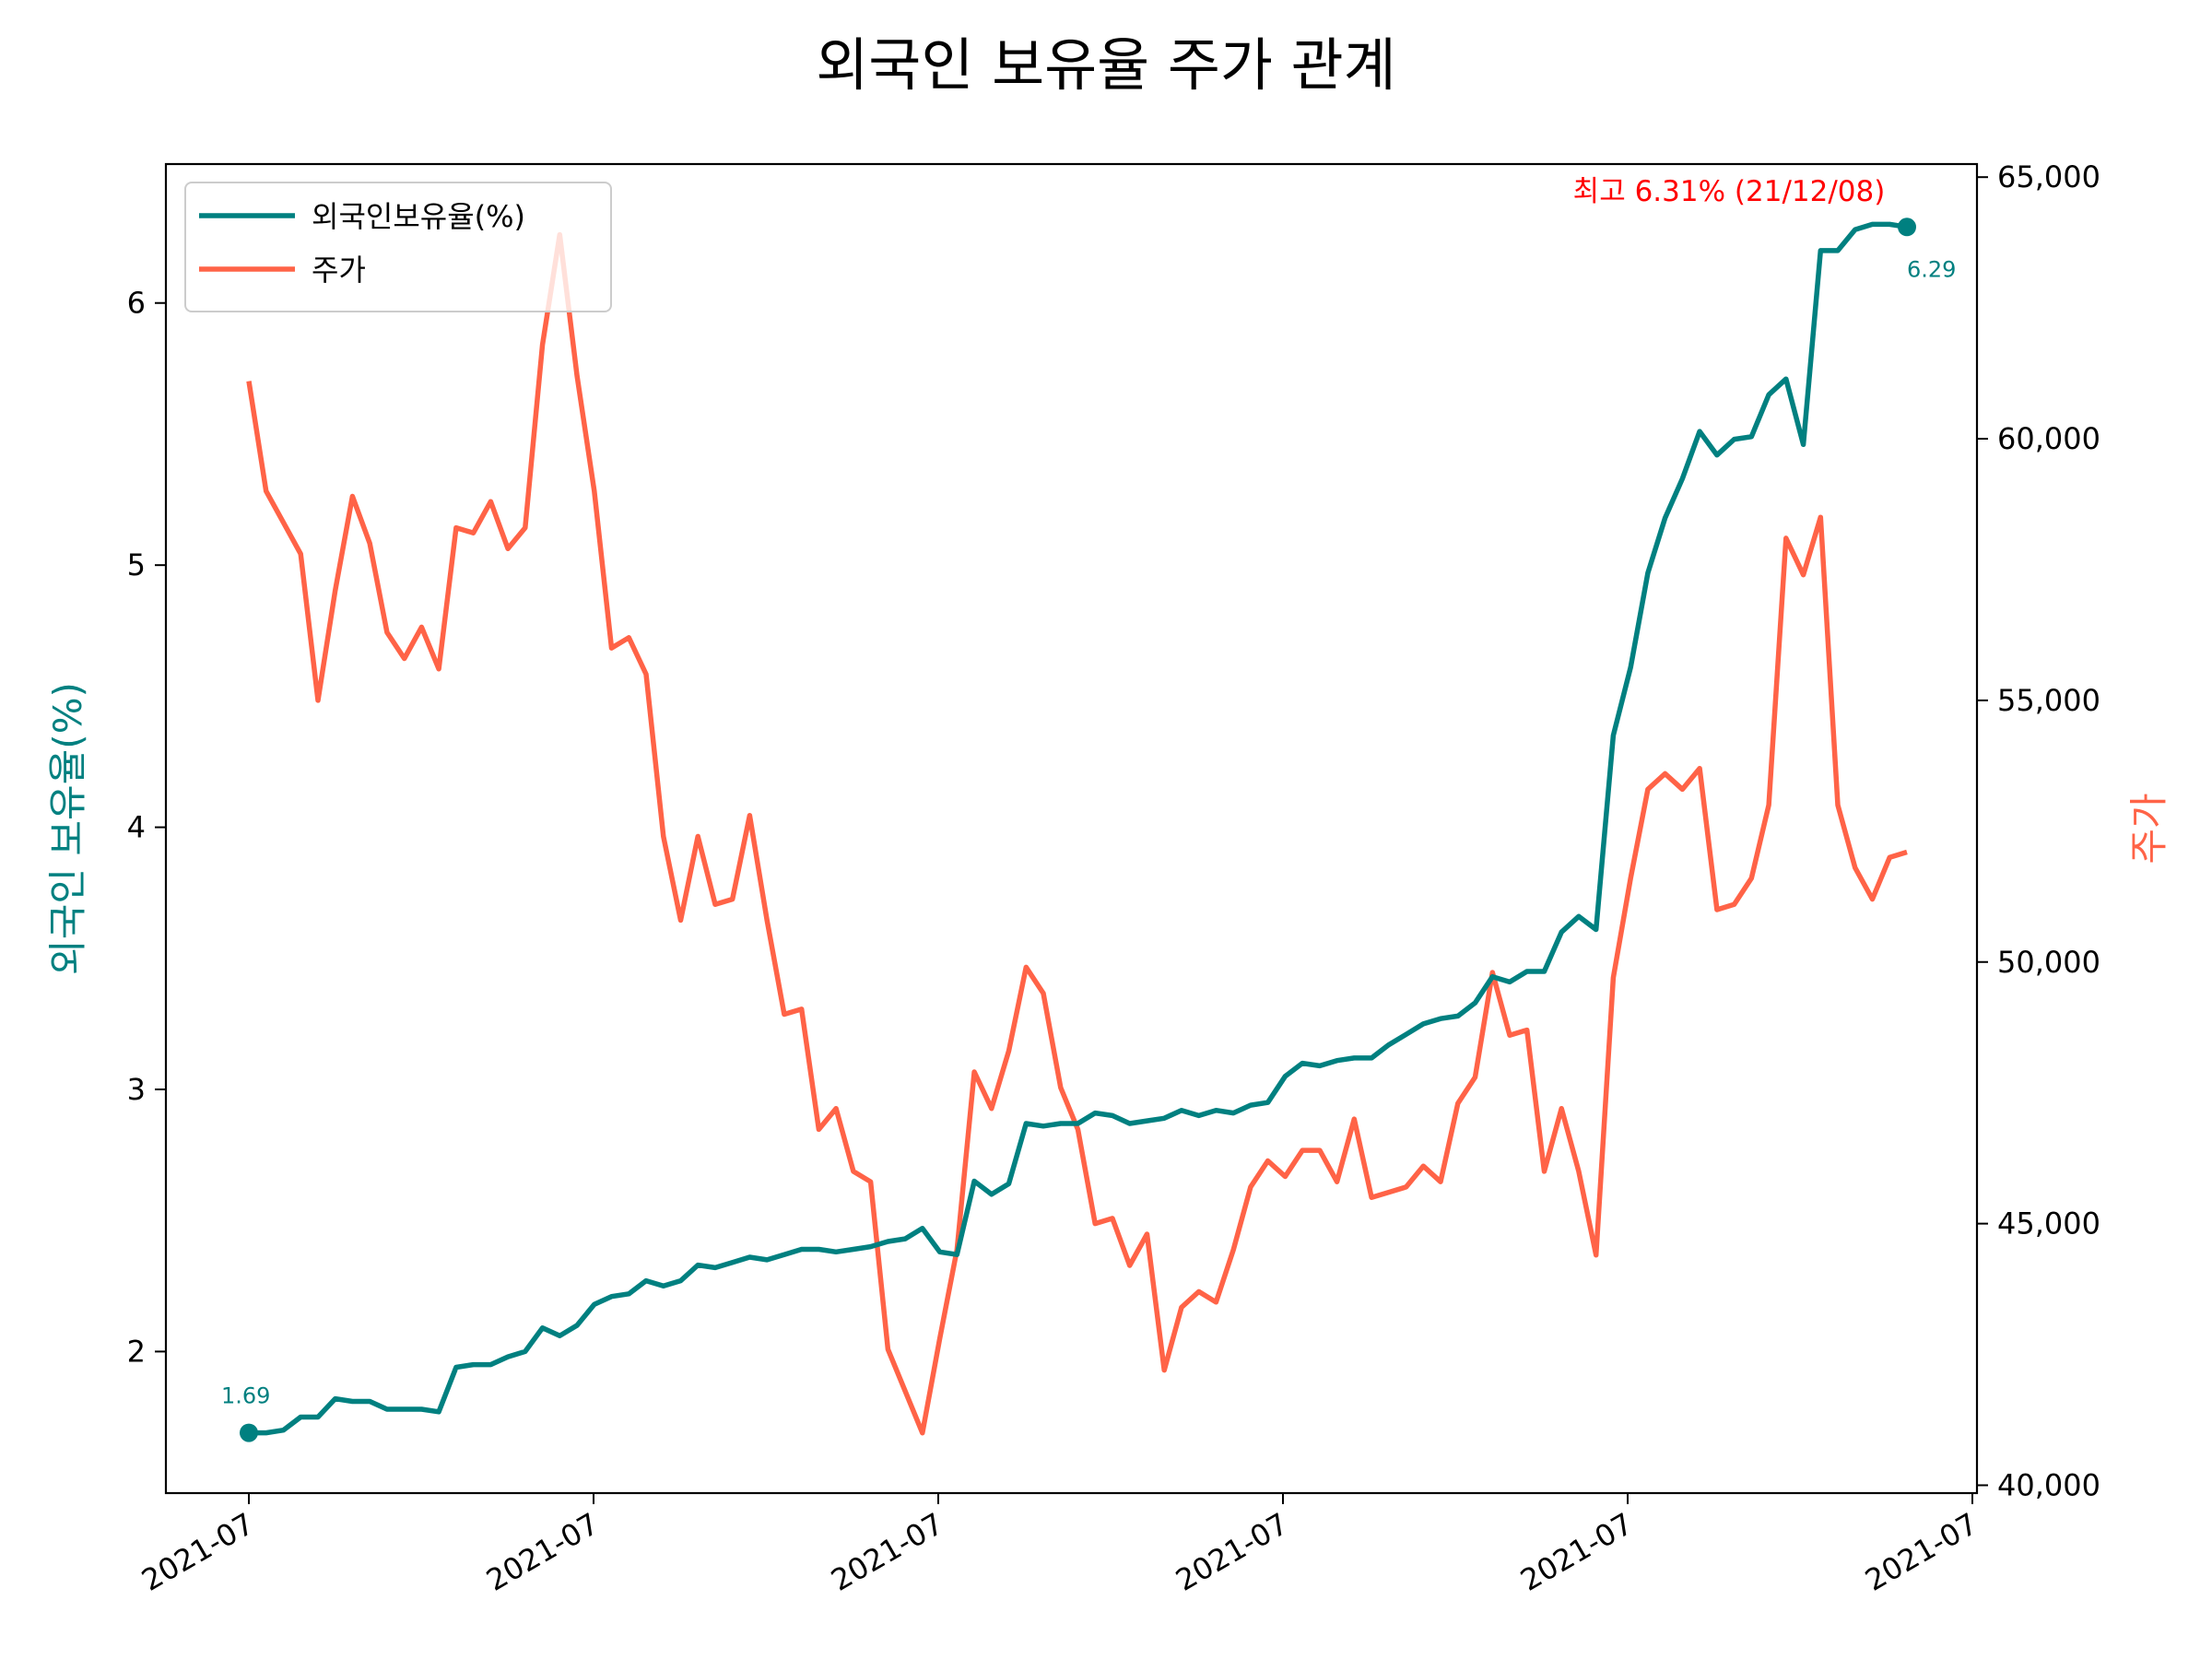  What do you see at coordinates (2048, 176) in the screenshot?
I see `right-y-tick-label: 65,000` at bounding box center [2048, 176].